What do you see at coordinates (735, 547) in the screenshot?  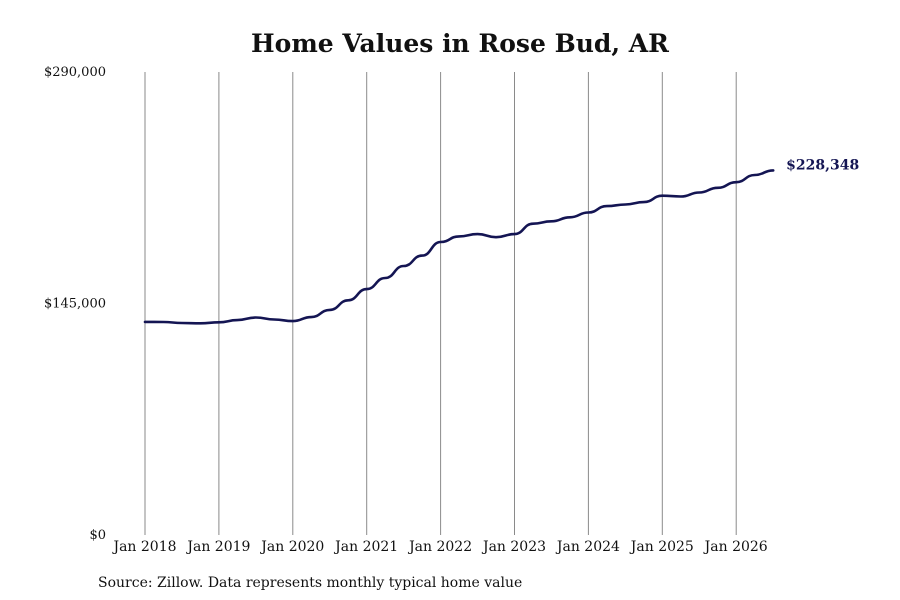 I see `x-tick-label: Jan 2026` at bounding box center [735, 547].